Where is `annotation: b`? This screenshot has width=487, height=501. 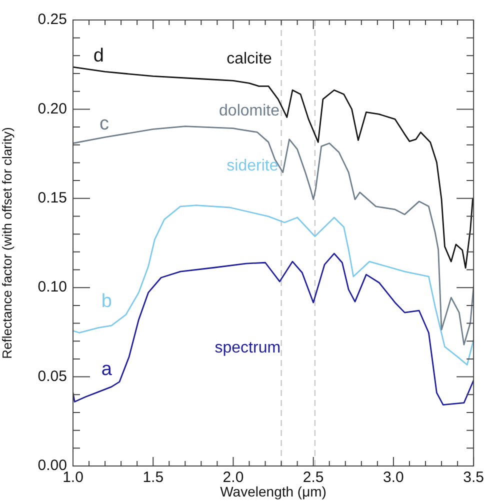
annotation: b is located at coordinates (106, 301).